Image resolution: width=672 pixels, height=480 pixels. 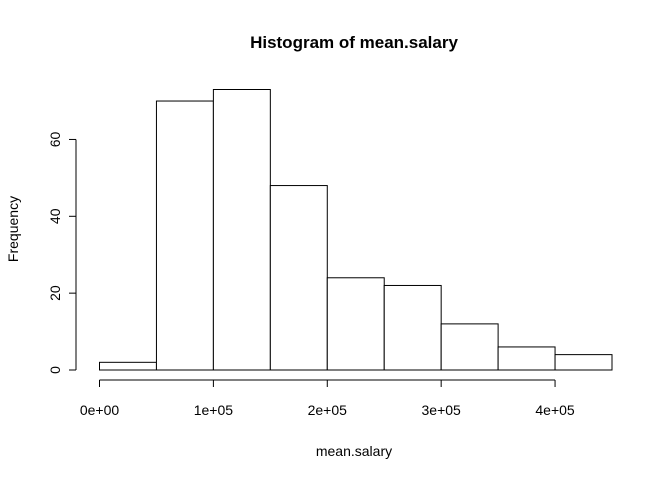 I want to click on x-tick-label: 3e+05, so click(x=442, y=410).